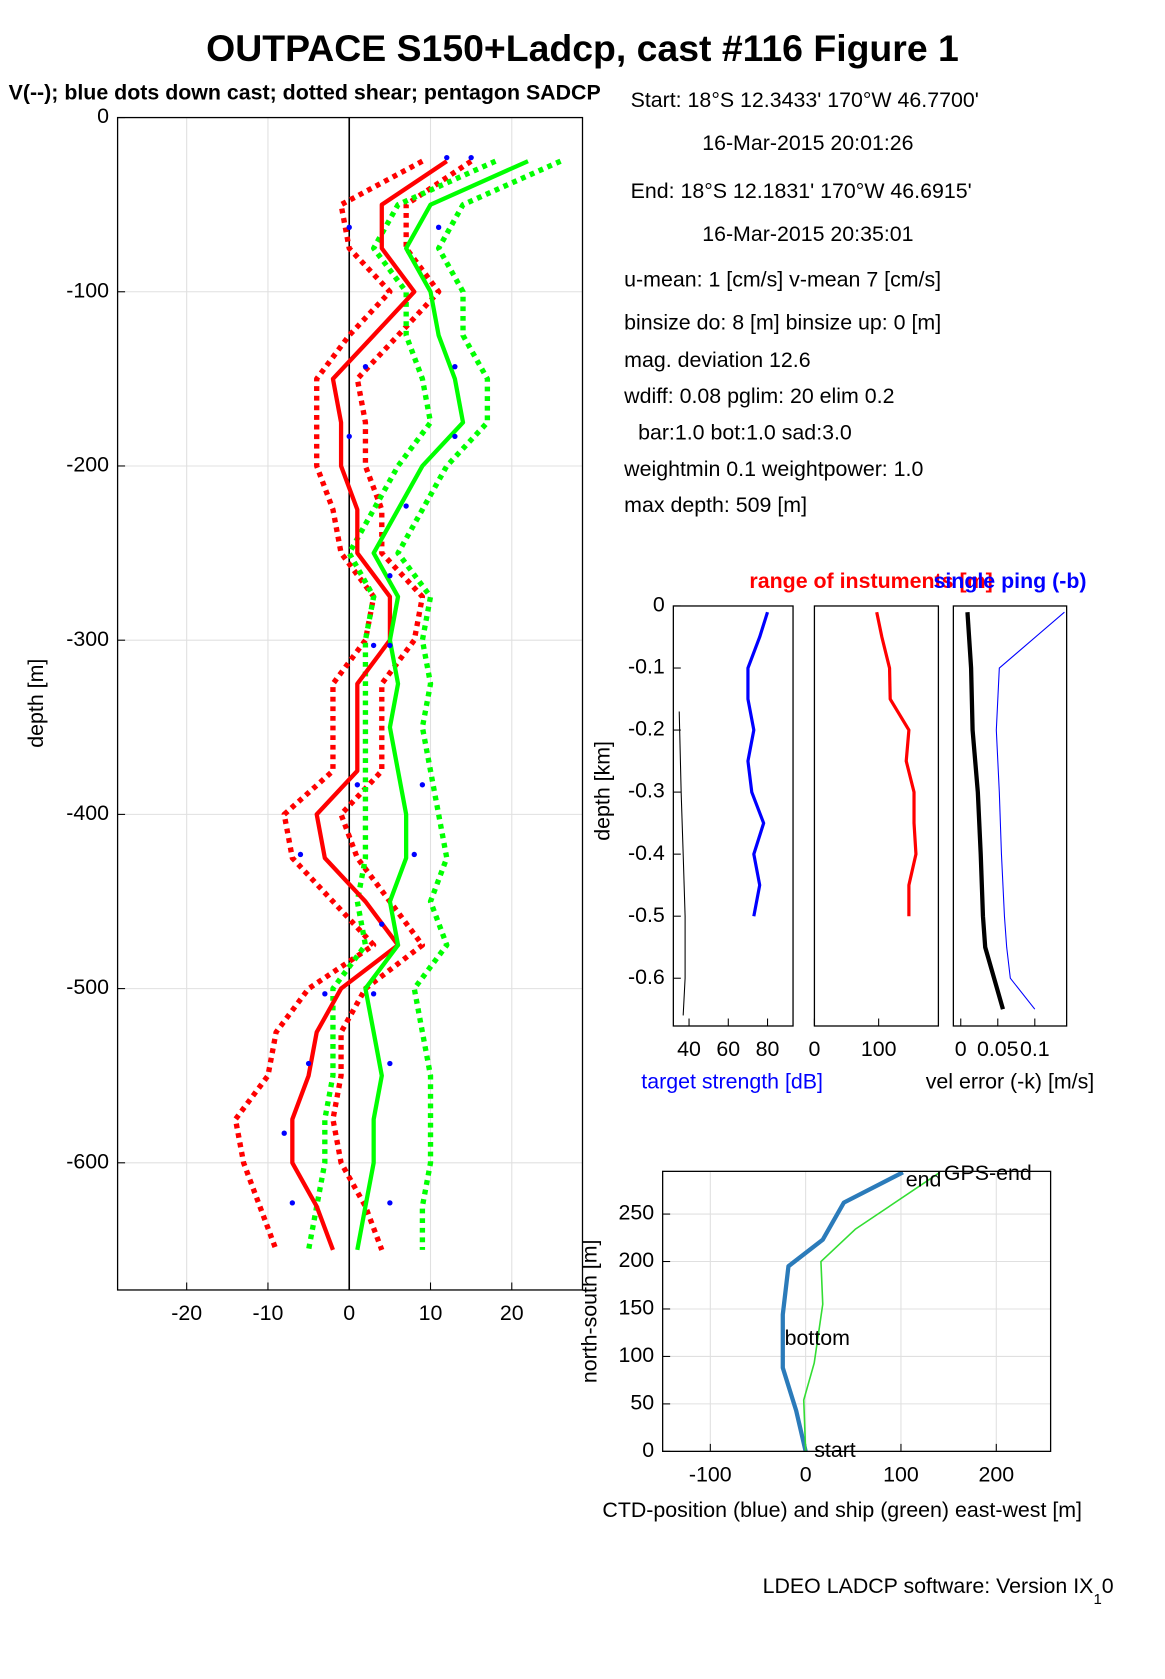 The width and height of the screenshot is (1165, 1679). Describe the element at coordinates (1108, 1586) in the screenshot. I see `footer-text: 0` at that location.